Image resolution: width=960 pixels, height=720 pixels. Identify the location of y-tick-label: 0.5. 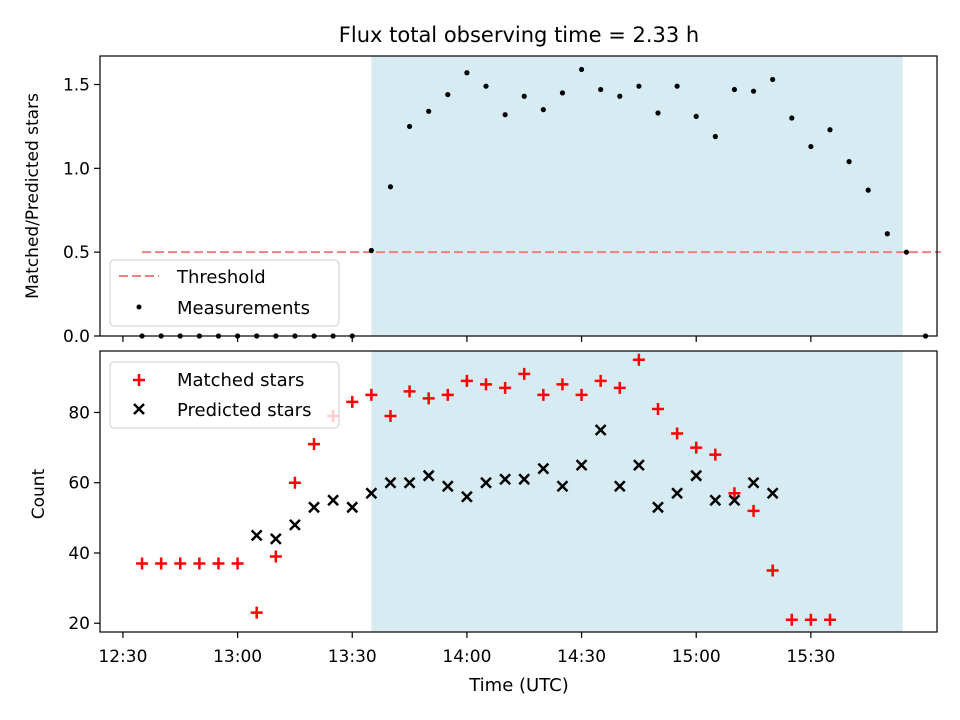
(76, 253).